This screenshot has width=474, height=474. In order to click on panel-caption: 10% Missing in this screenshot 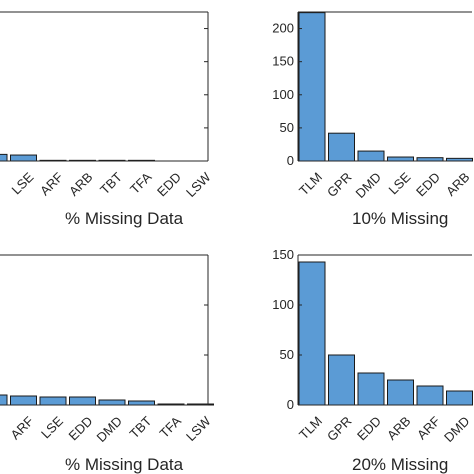, I will do `click(400, 218)`.